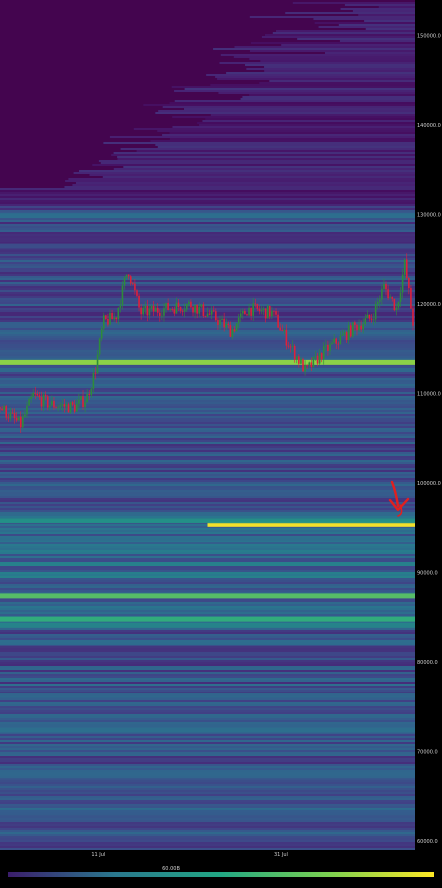  Describe the element at coordinates (429, 215) in the screenshot. I see `y-tick-label: 130000.0` at that location.